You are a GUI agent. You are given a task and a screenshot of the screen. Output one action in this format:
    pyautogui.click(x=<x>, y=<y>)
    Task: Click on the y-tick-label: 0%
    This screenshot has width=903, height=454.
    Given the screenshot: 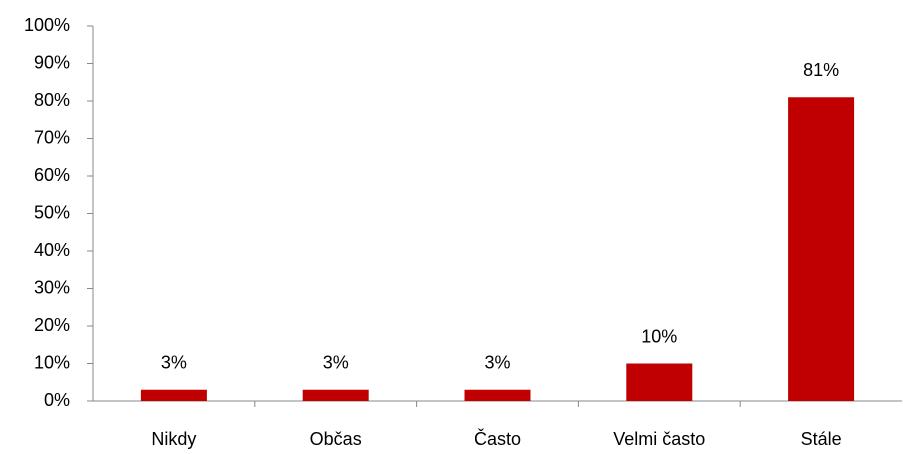 What is the action you would take?
    pyautogui.click(x=57, y=400)
    